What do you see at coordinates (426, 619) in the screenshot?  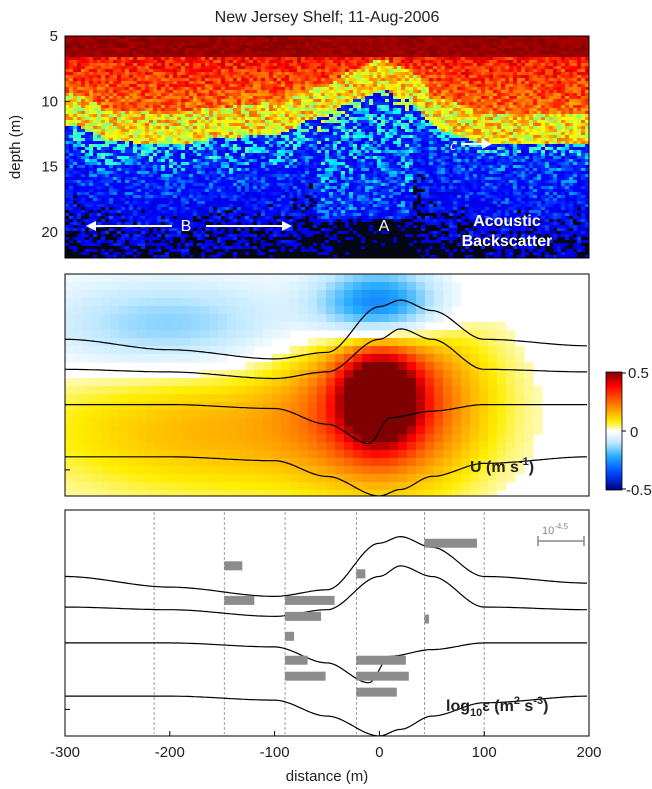 I see `dissipation-bar` at bounding box center [426, 619].